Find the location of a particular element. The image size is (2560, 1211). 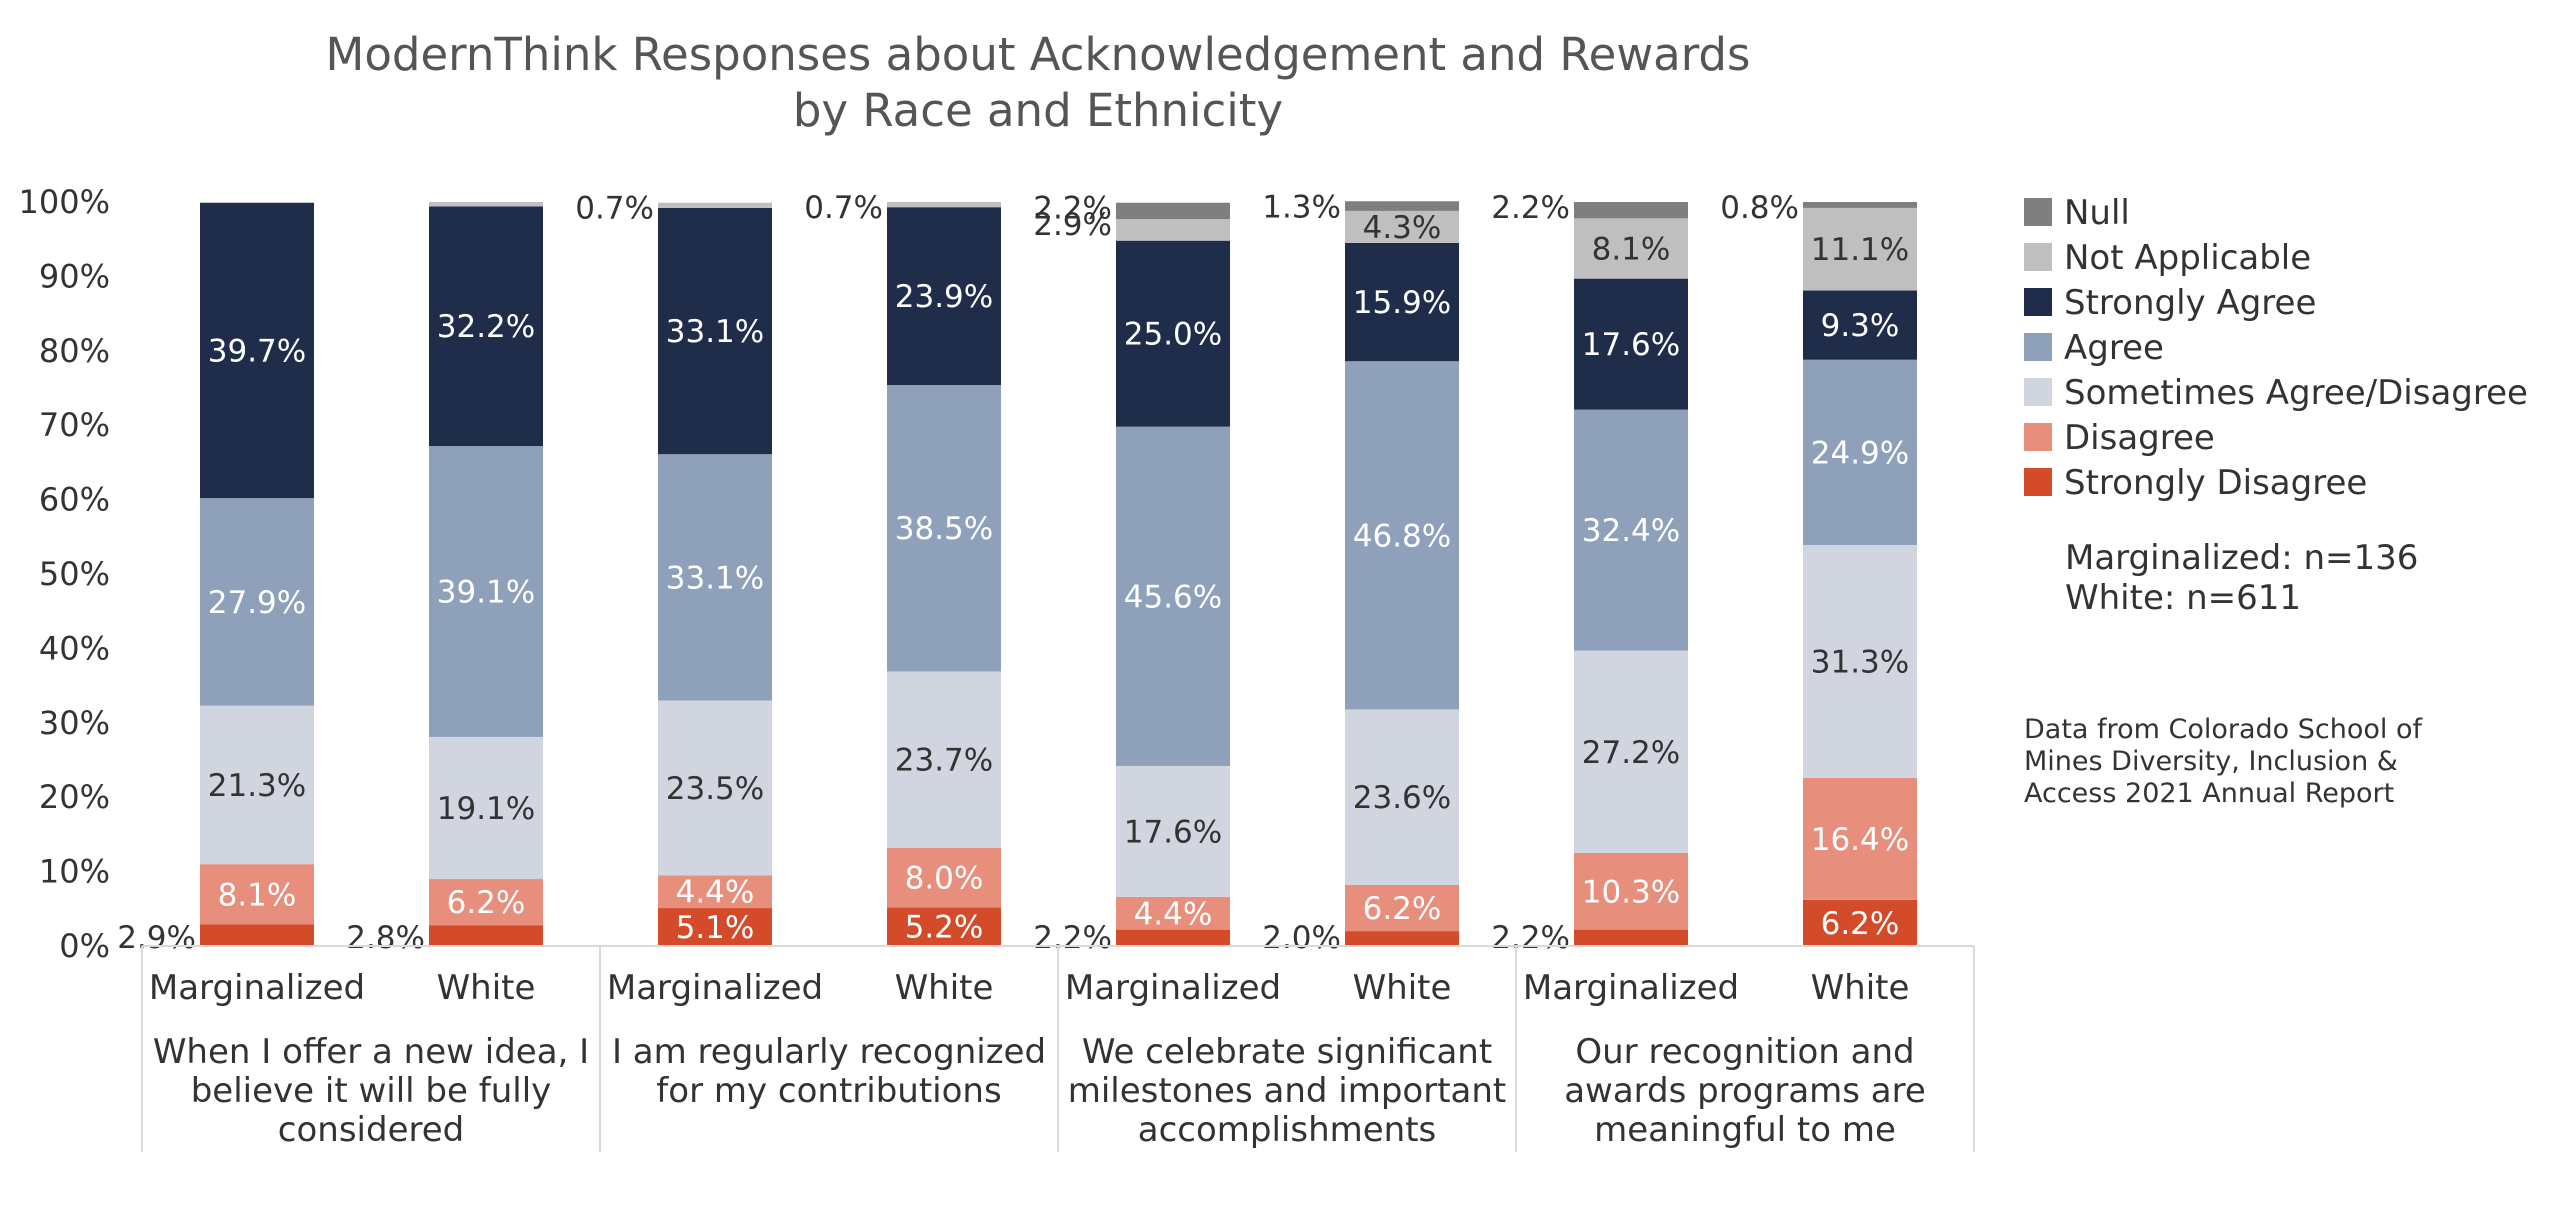

bar-stack: 2.0% 6.2% 23.6% 46.8% 15.9% 4.3% 1.3% is located at coordinates (1360, 572).